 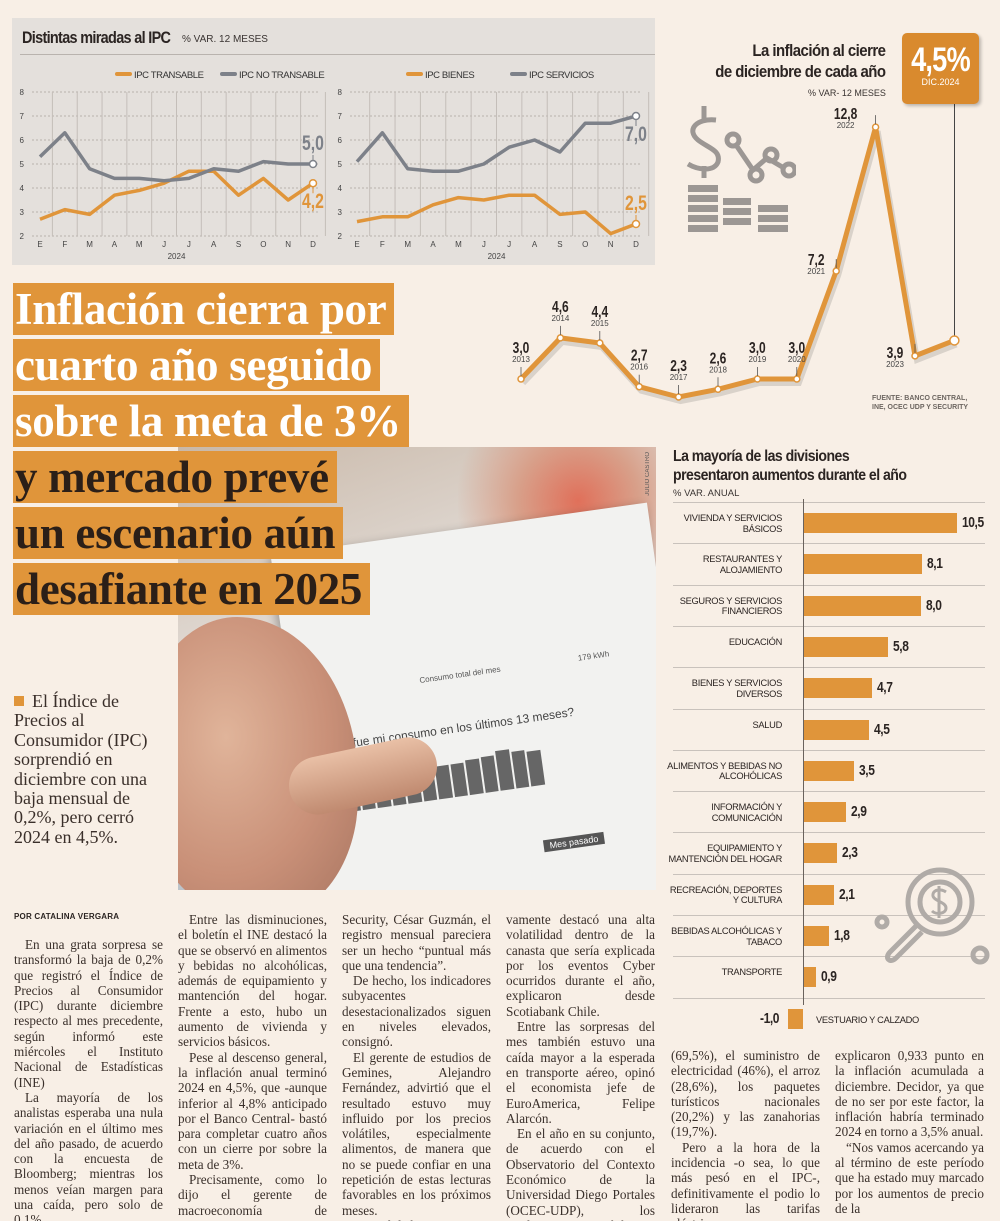 What do you see at coordinates (204, 309) in the screenshot?
I see `headline-line-1: Inflación cierra por` at bounding box center [204, 309].